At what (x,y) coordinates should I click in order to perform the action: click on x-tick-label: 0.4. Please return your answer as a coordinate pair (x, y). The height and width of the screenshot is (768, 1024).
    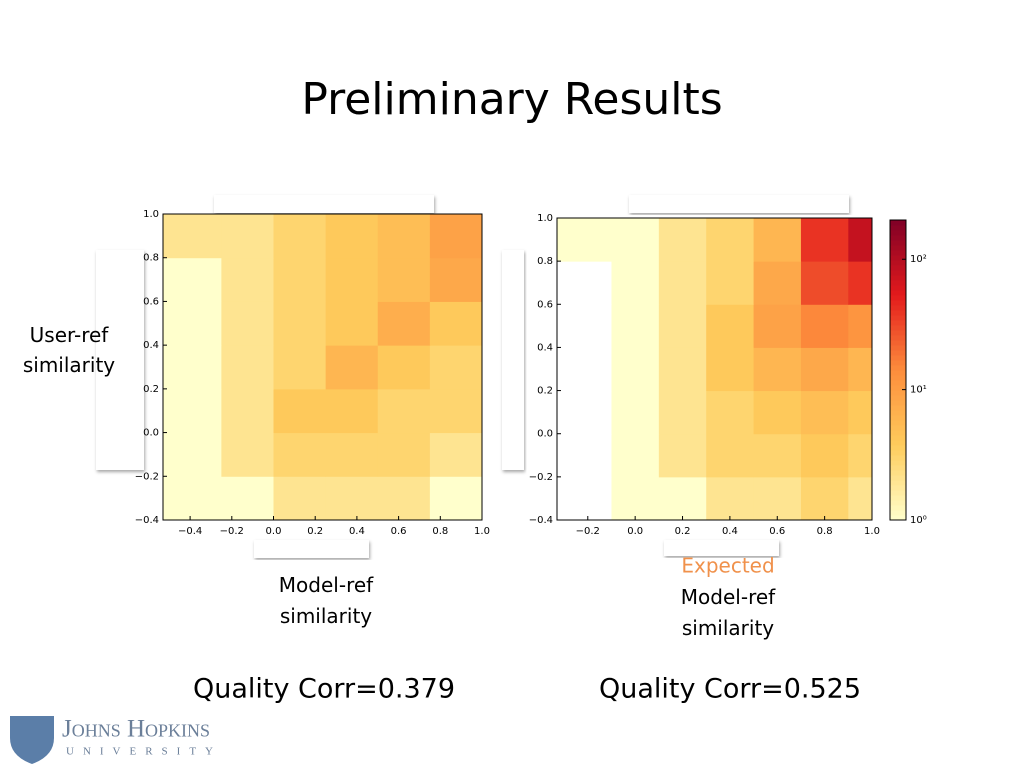
    Looking at the image, I should click on (357, 531).